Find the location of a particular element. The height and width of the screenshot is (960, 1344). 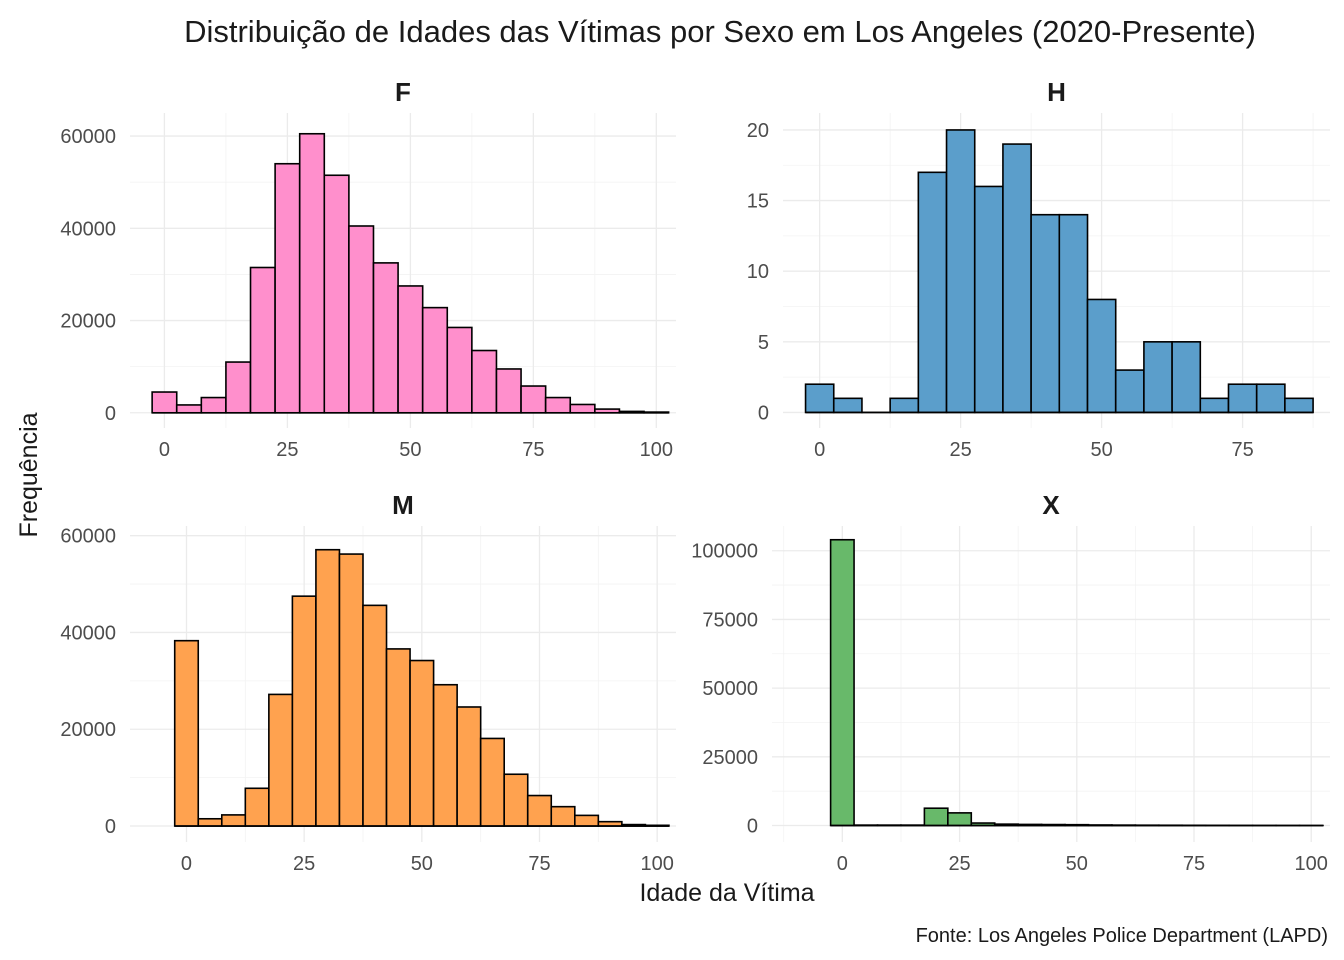

facet-label: F is located at coordinates (403, 92).